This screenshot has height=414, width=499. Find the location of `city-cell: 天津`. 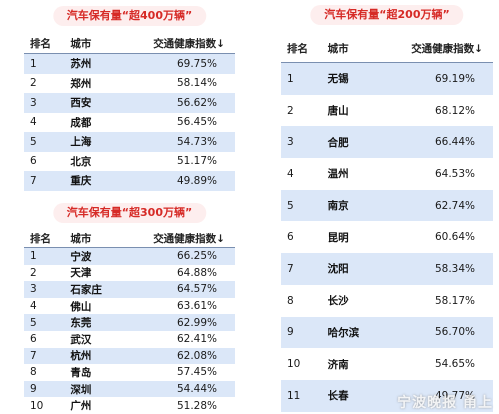

city-cell: 天津 is located at coordinates (81, 273).